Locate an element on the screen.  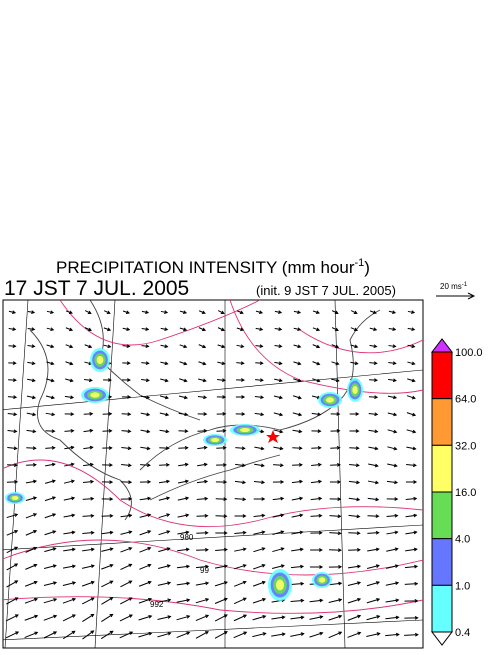
title-end: ) is located at coordinates (367, 267).